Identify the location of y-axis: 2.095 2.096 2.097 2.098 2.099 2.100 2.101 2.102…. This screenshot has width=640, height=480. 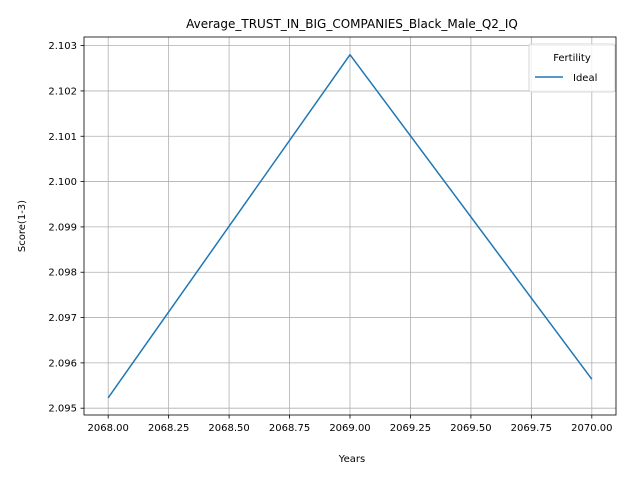
(66, 228).